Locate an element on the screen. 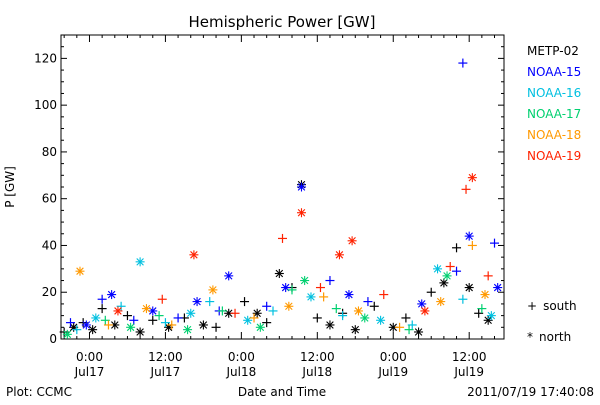 Image resolution: width=600 pixels, height=405 pixels. legend-entry: NOAA-17 is located at coordinates (554, 114).